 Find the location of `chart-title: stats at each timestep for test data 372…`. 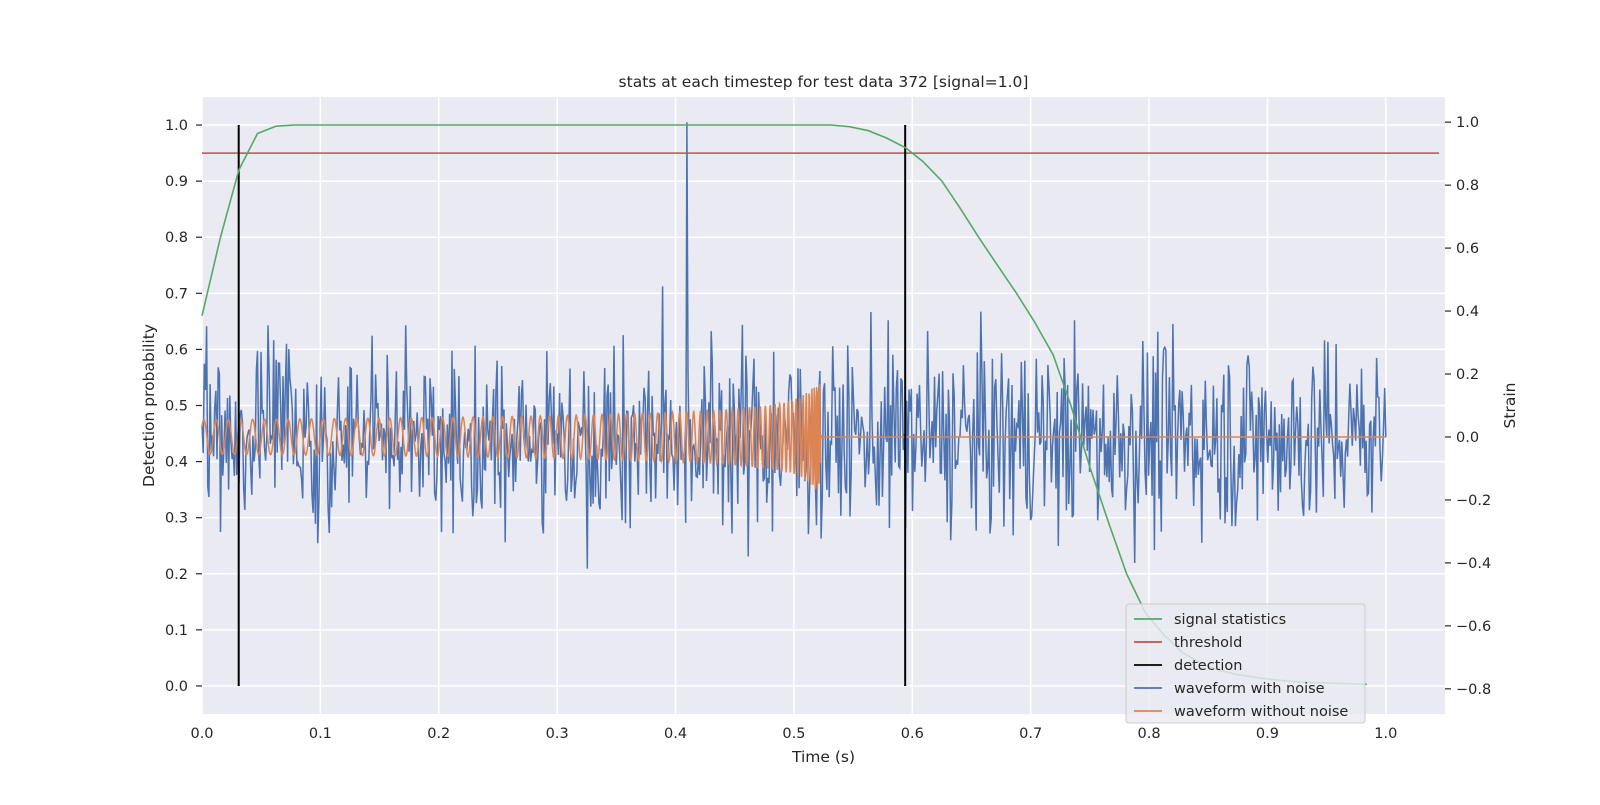

chart-title: stats at each timestep for test data 372… is located at coordinates (824, 82).